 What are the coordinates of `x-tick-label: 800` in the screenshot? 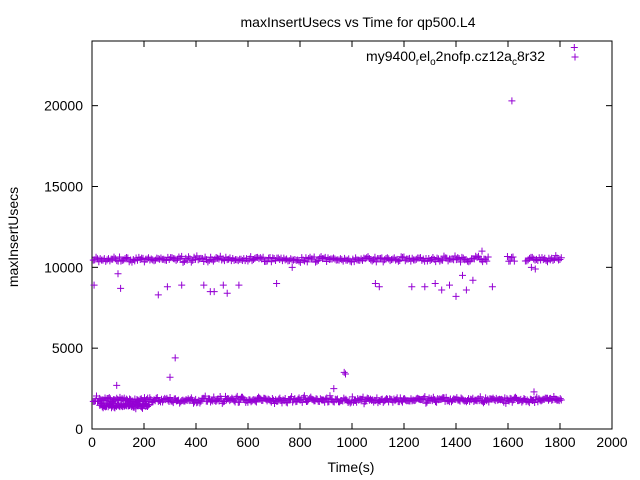 It's located at (300, 442).